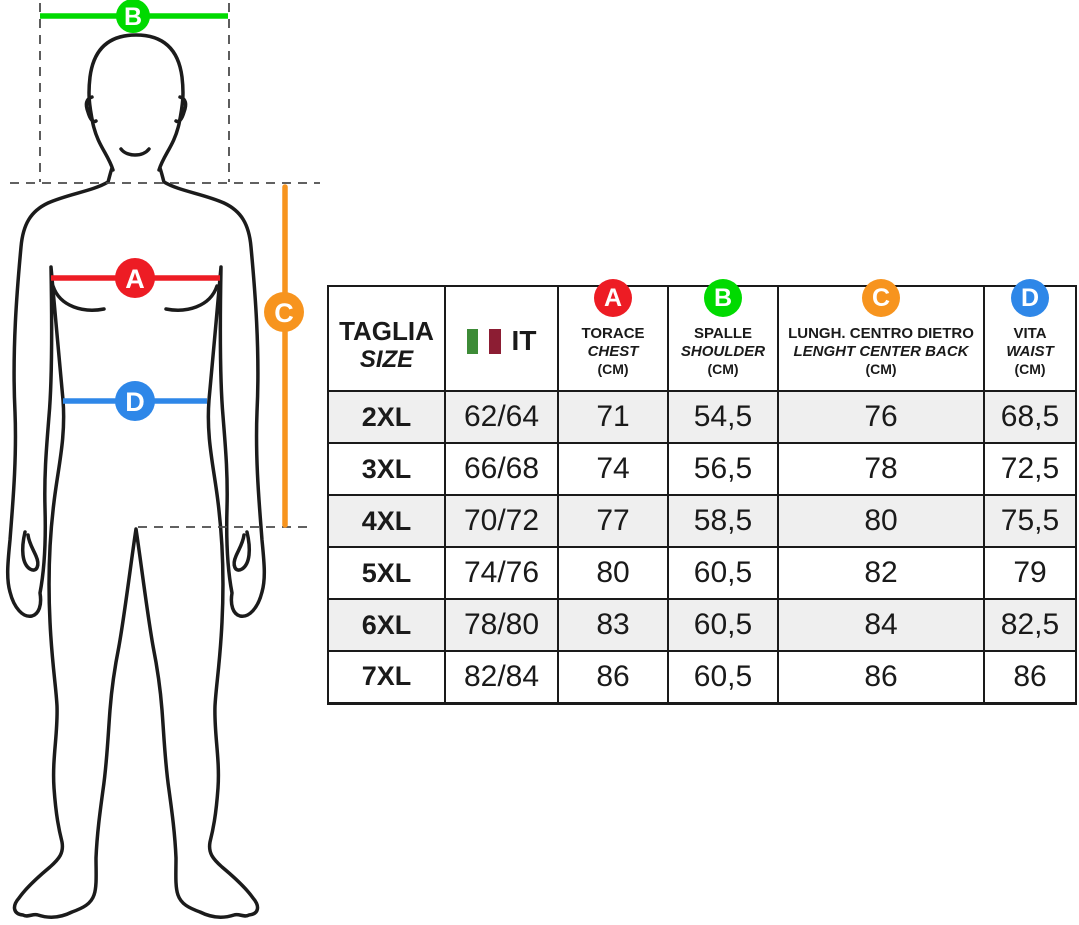 This screenshot has width=1079, height=925. Describe the element at coordinates (613, 369) in the screenshot. I see `header-chest-unit: (CM)` at that location.